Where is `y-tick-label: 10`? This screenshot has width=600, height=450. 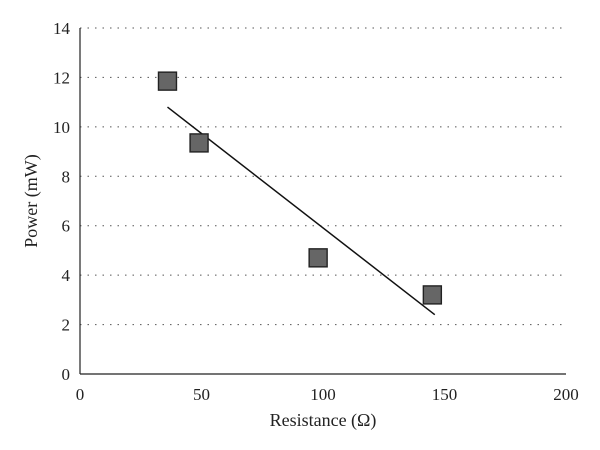
y-tick-label: 10 is located at coordinates (61, 127).